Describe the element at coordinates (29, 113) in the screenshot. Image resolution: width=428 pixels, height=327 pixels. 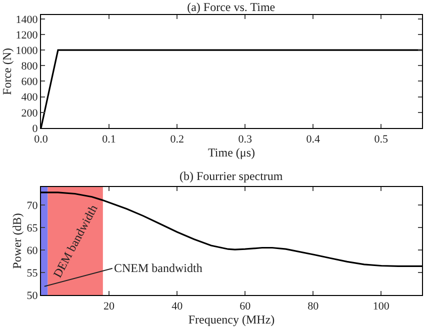
I see `y-tick-label: 200` at that location.